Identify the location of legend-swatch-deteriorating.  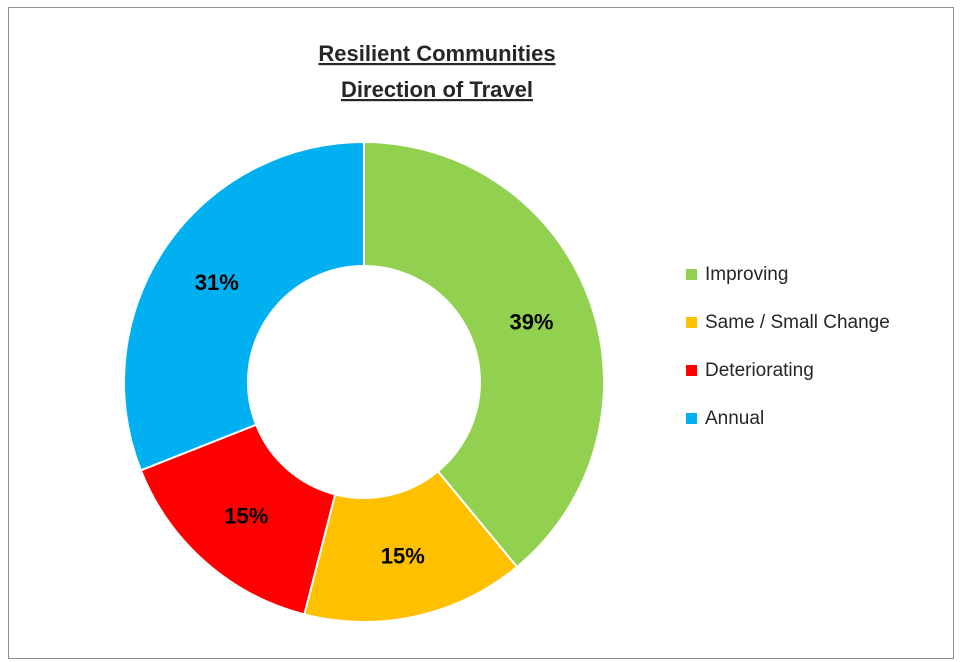
(691, 370).